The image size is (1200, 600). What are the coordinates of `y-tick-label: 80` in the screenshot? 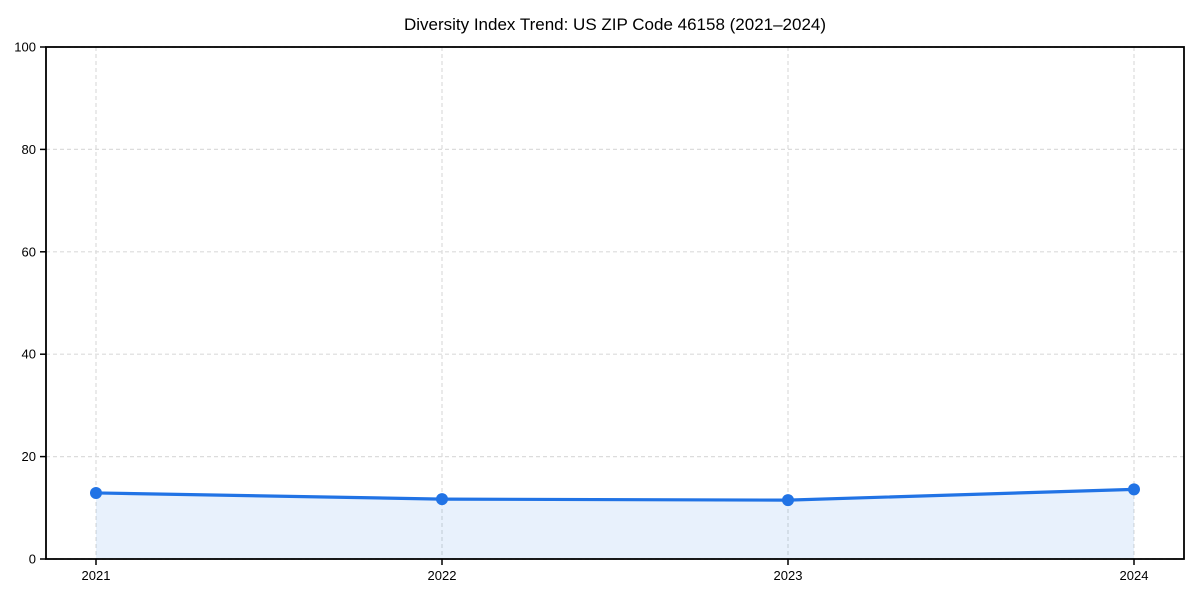 It's located at (29, 149).